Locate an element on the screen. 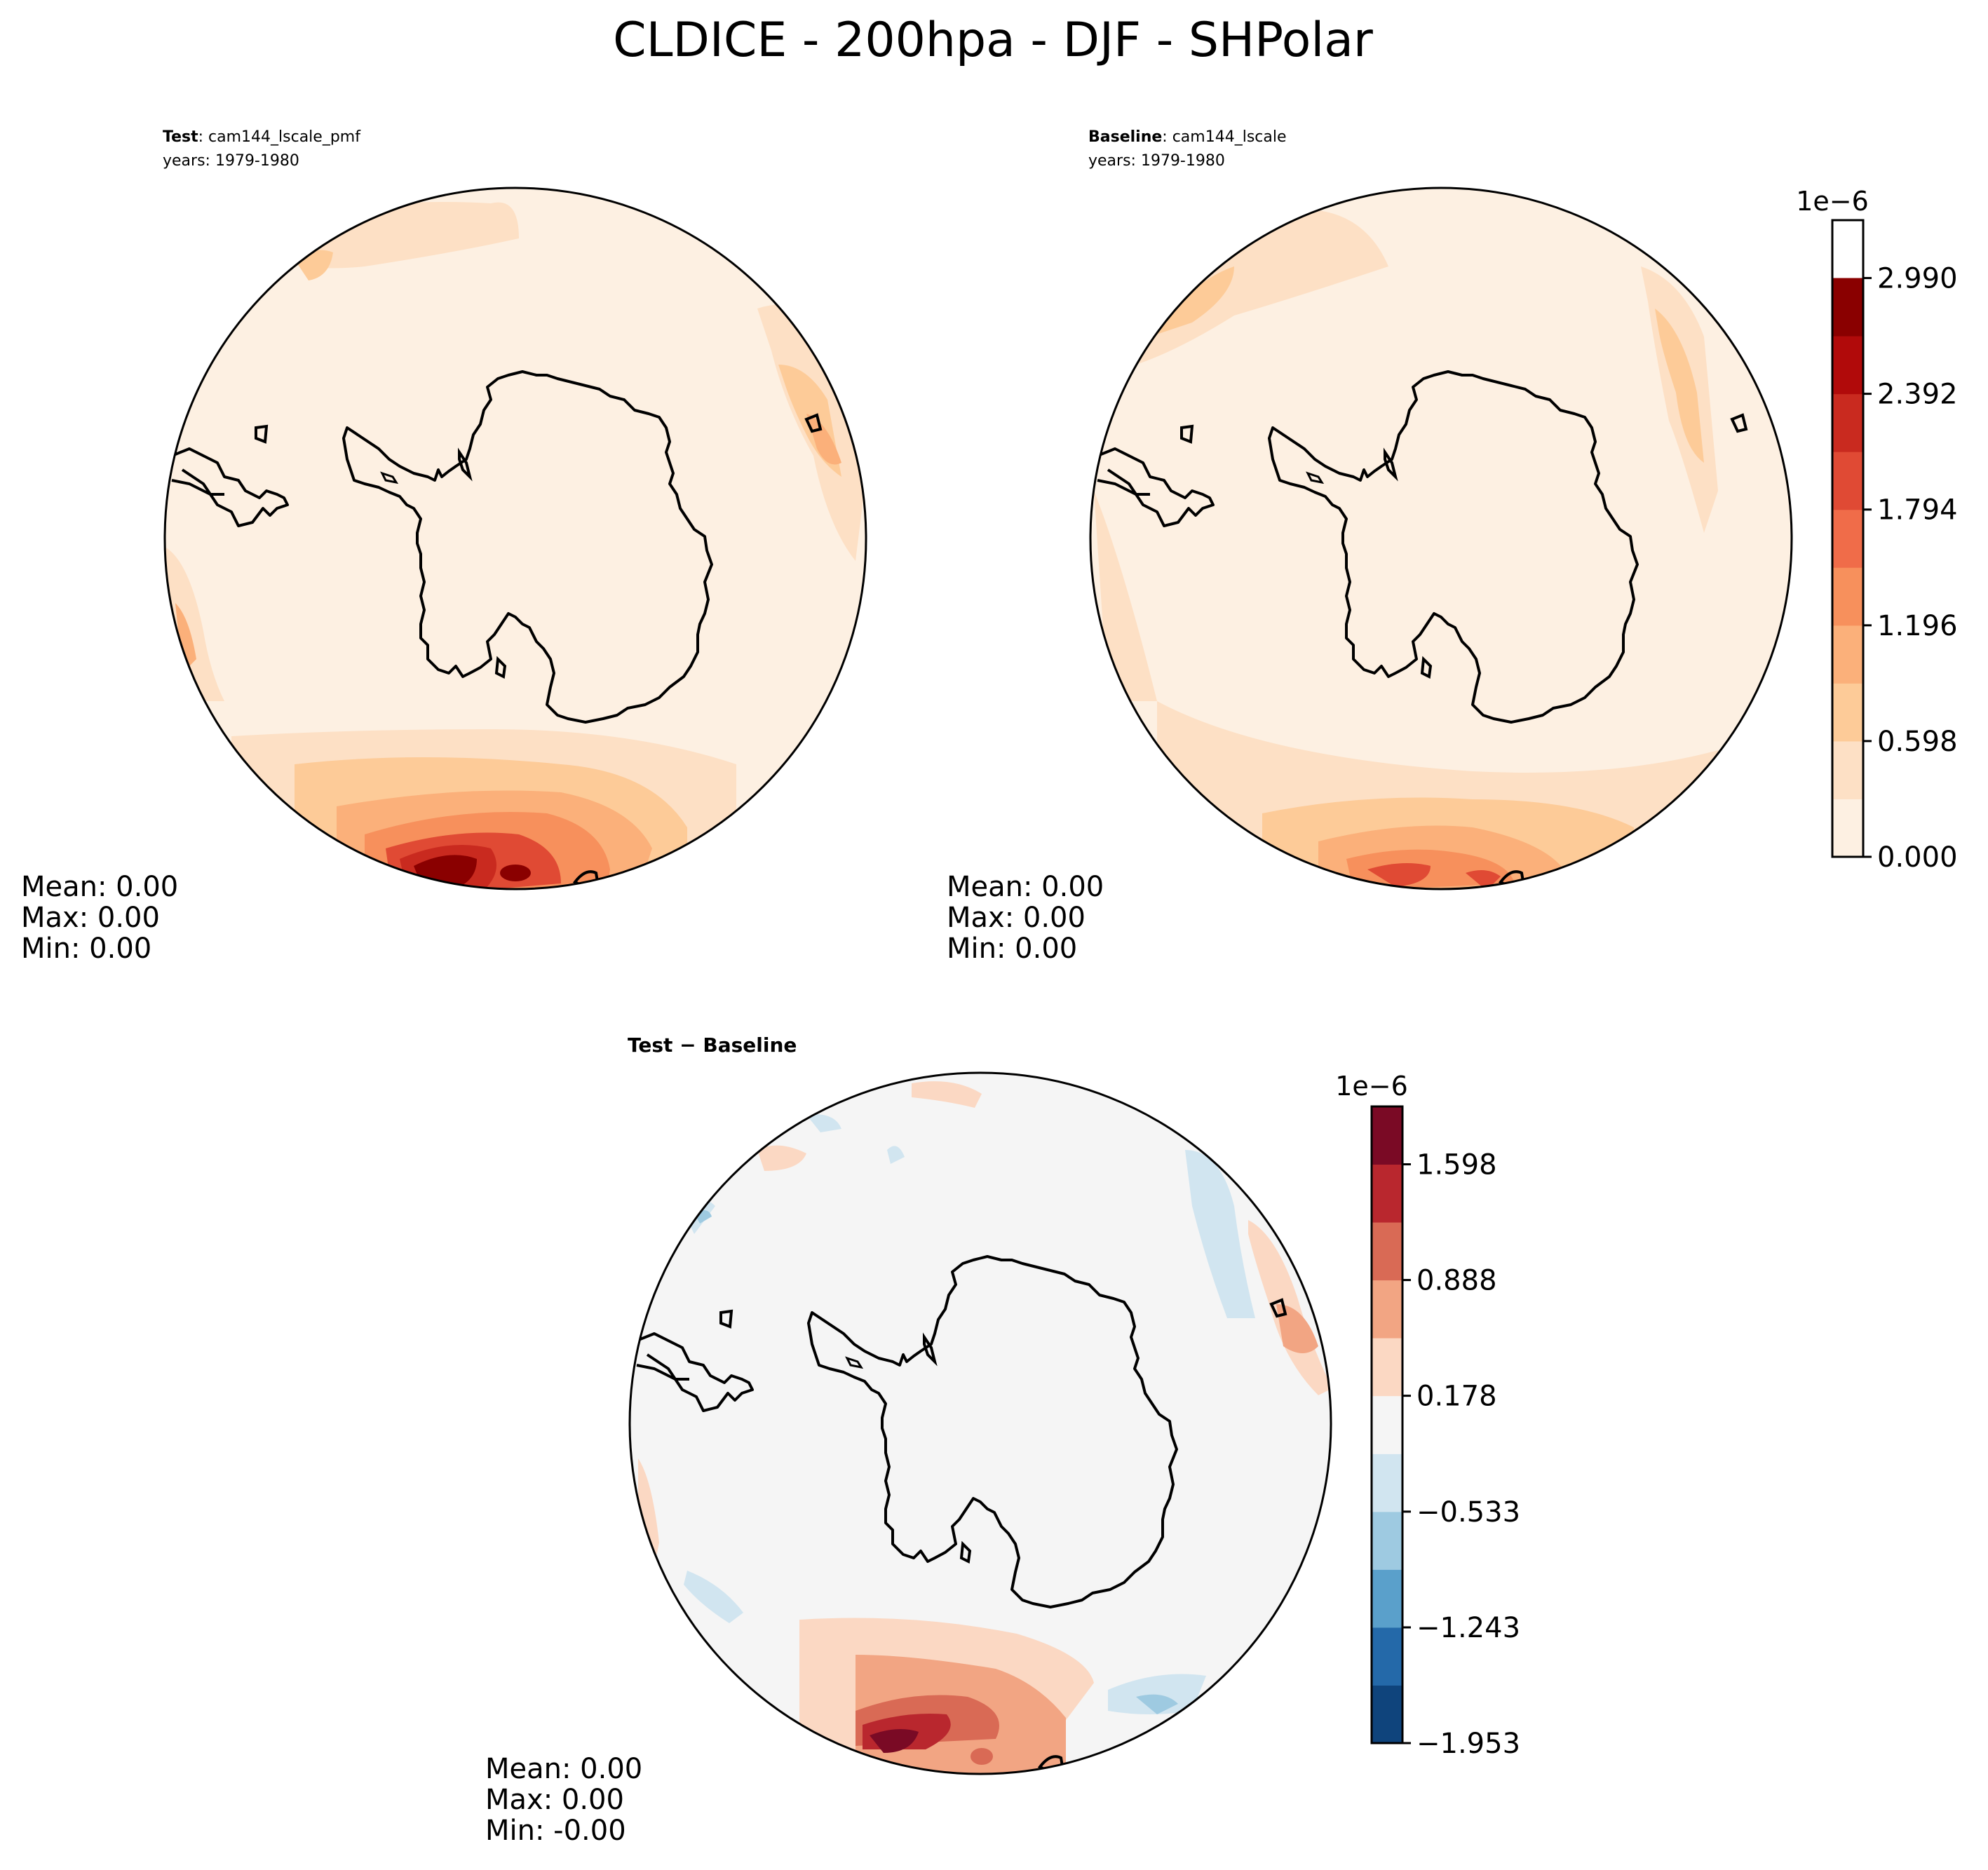  diff-label: Test − Baseline is located at coordinates (713, 1045).